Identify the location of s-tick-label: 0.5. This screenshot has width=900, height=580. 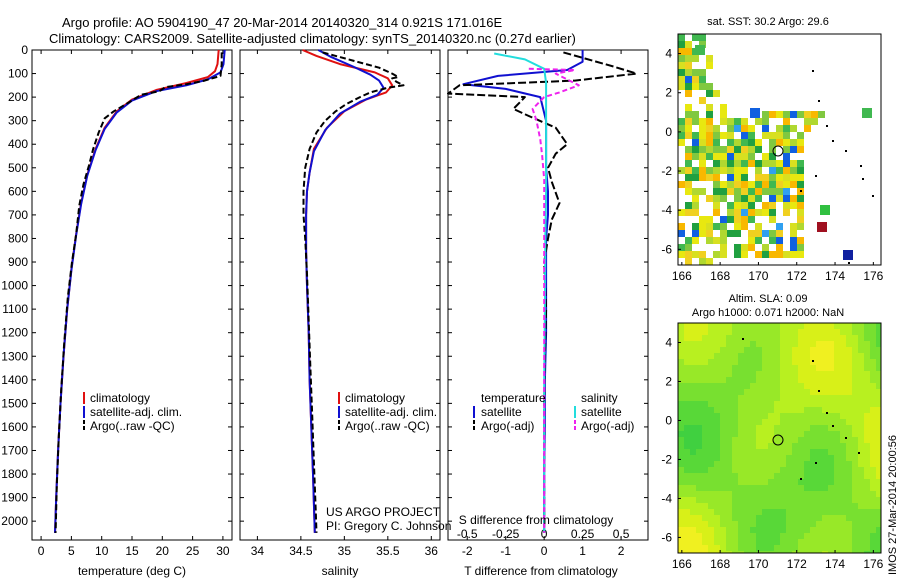
(621, 534).